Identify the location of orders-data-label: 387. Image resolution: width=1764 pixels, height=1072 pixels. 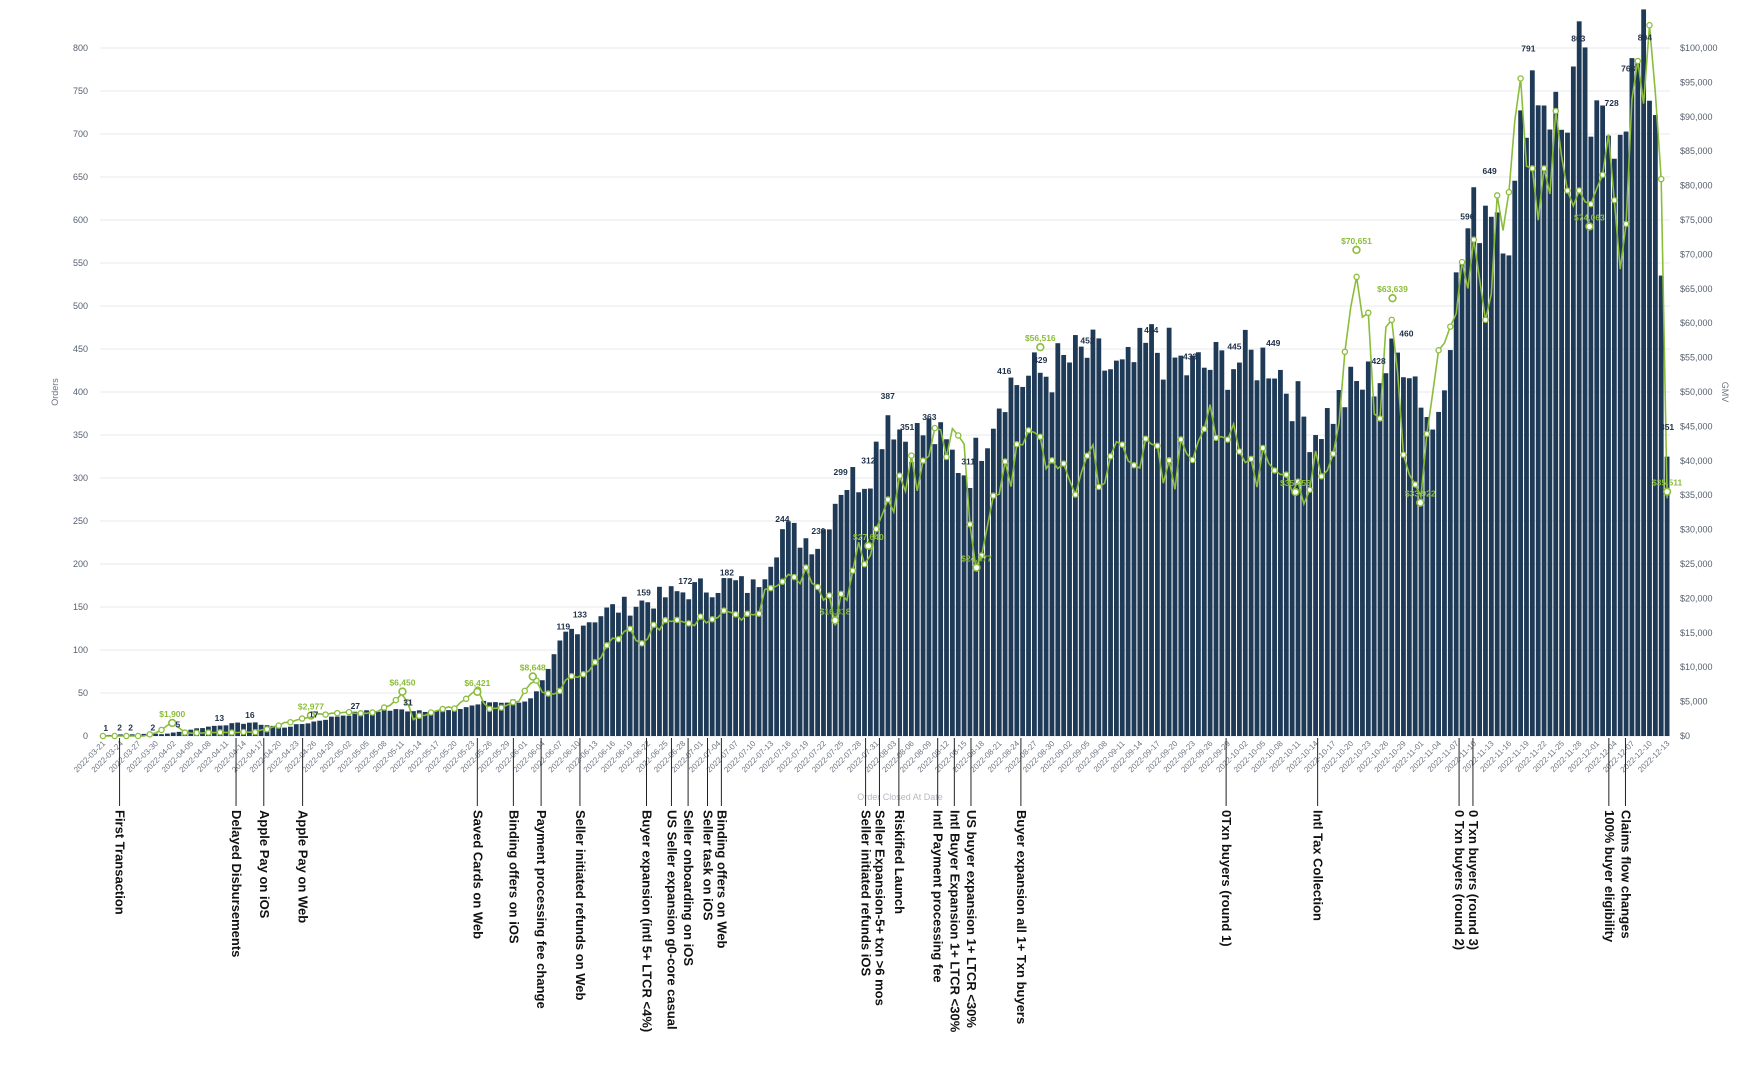
(888, 396).